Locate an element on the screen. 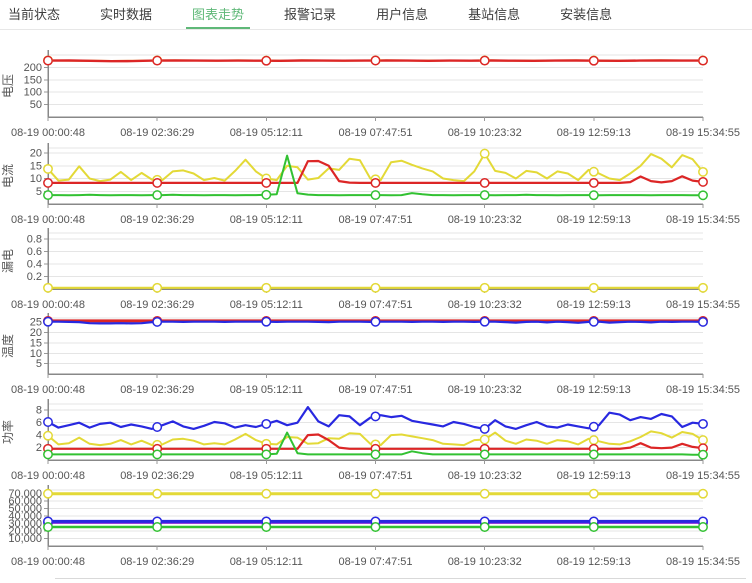 The width and height of the screenshot is (752, 583). svg-text: 电压 is located at coordinates (8, 86).